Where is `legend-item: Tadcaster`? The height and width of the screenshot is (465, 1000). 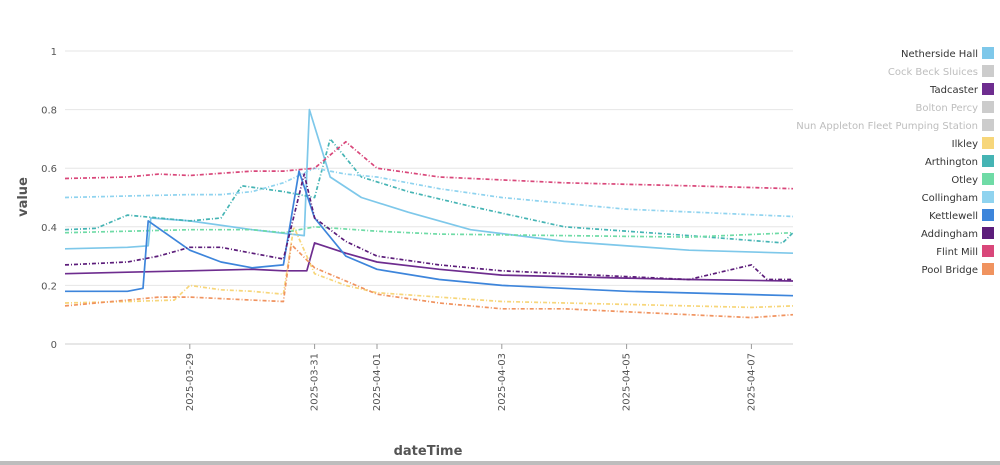
legend-item: Tadcaster is located at coordinates (961, 89).